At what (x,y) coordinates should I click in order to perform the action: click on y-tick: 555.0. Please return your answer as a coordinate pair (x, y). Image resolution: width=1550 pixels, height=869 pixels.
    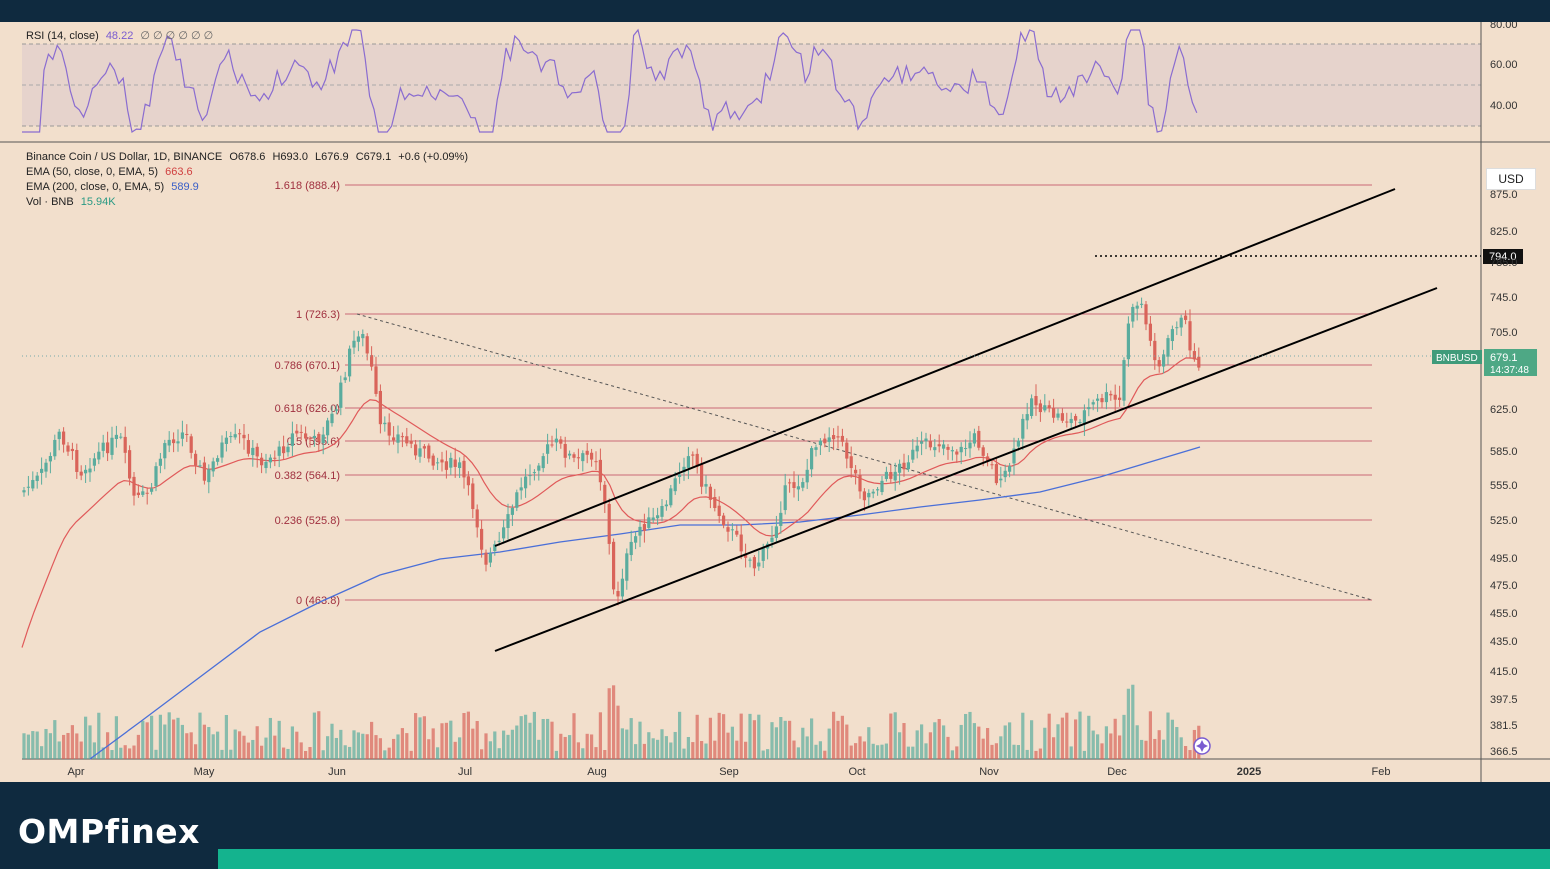
    Looking at the image, I should click on (1504, 486).